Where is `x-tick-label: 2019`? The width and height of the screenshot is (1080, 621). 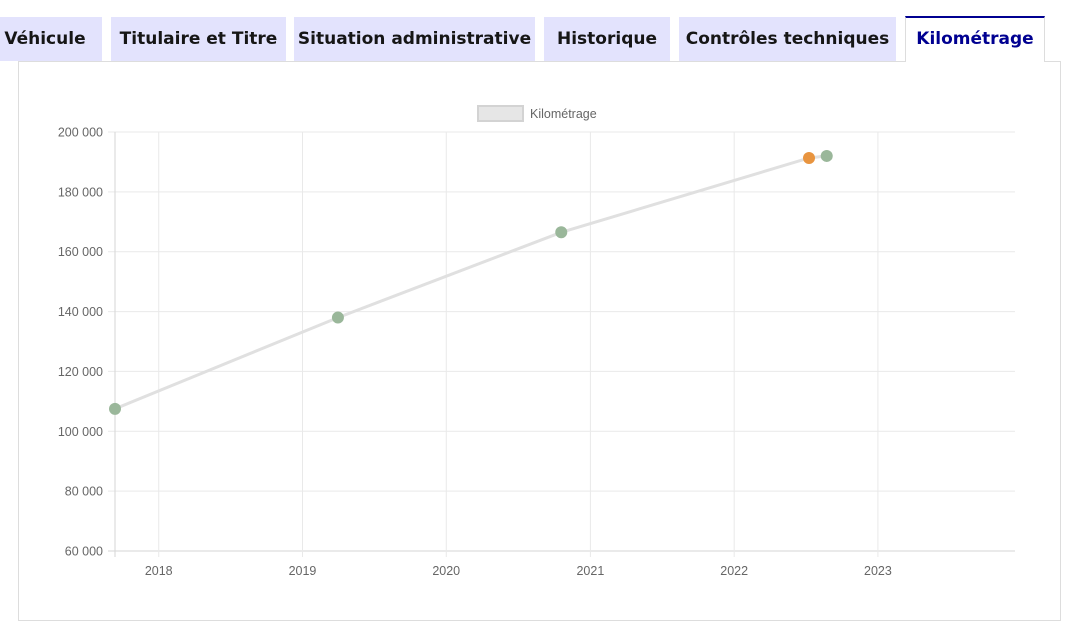
x-tick-label: 2019 is located at coordinates (303, 571).